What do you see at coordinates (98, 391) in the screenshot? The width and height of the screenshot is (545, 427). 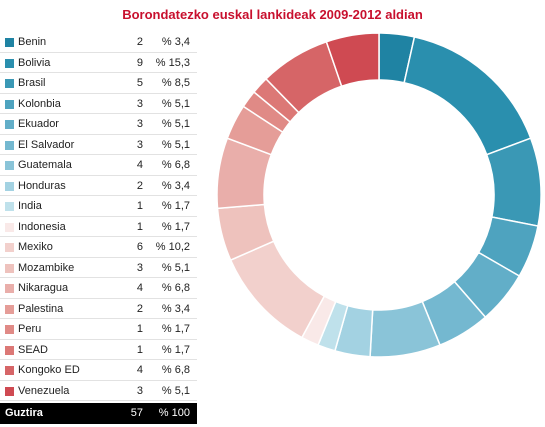 I see `legend-row: Venezuela 3 % 5,1` at bounding box center [98, 391].